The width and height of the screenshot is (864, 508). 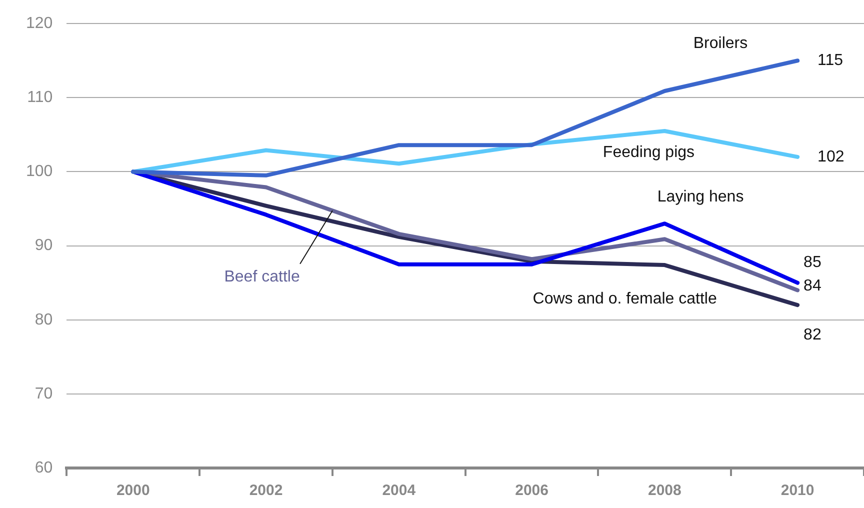 What do you see at coordinates (39, 171) in the screenshot?
I see `y-tick-label: 100` at bounding box center [39, 171].